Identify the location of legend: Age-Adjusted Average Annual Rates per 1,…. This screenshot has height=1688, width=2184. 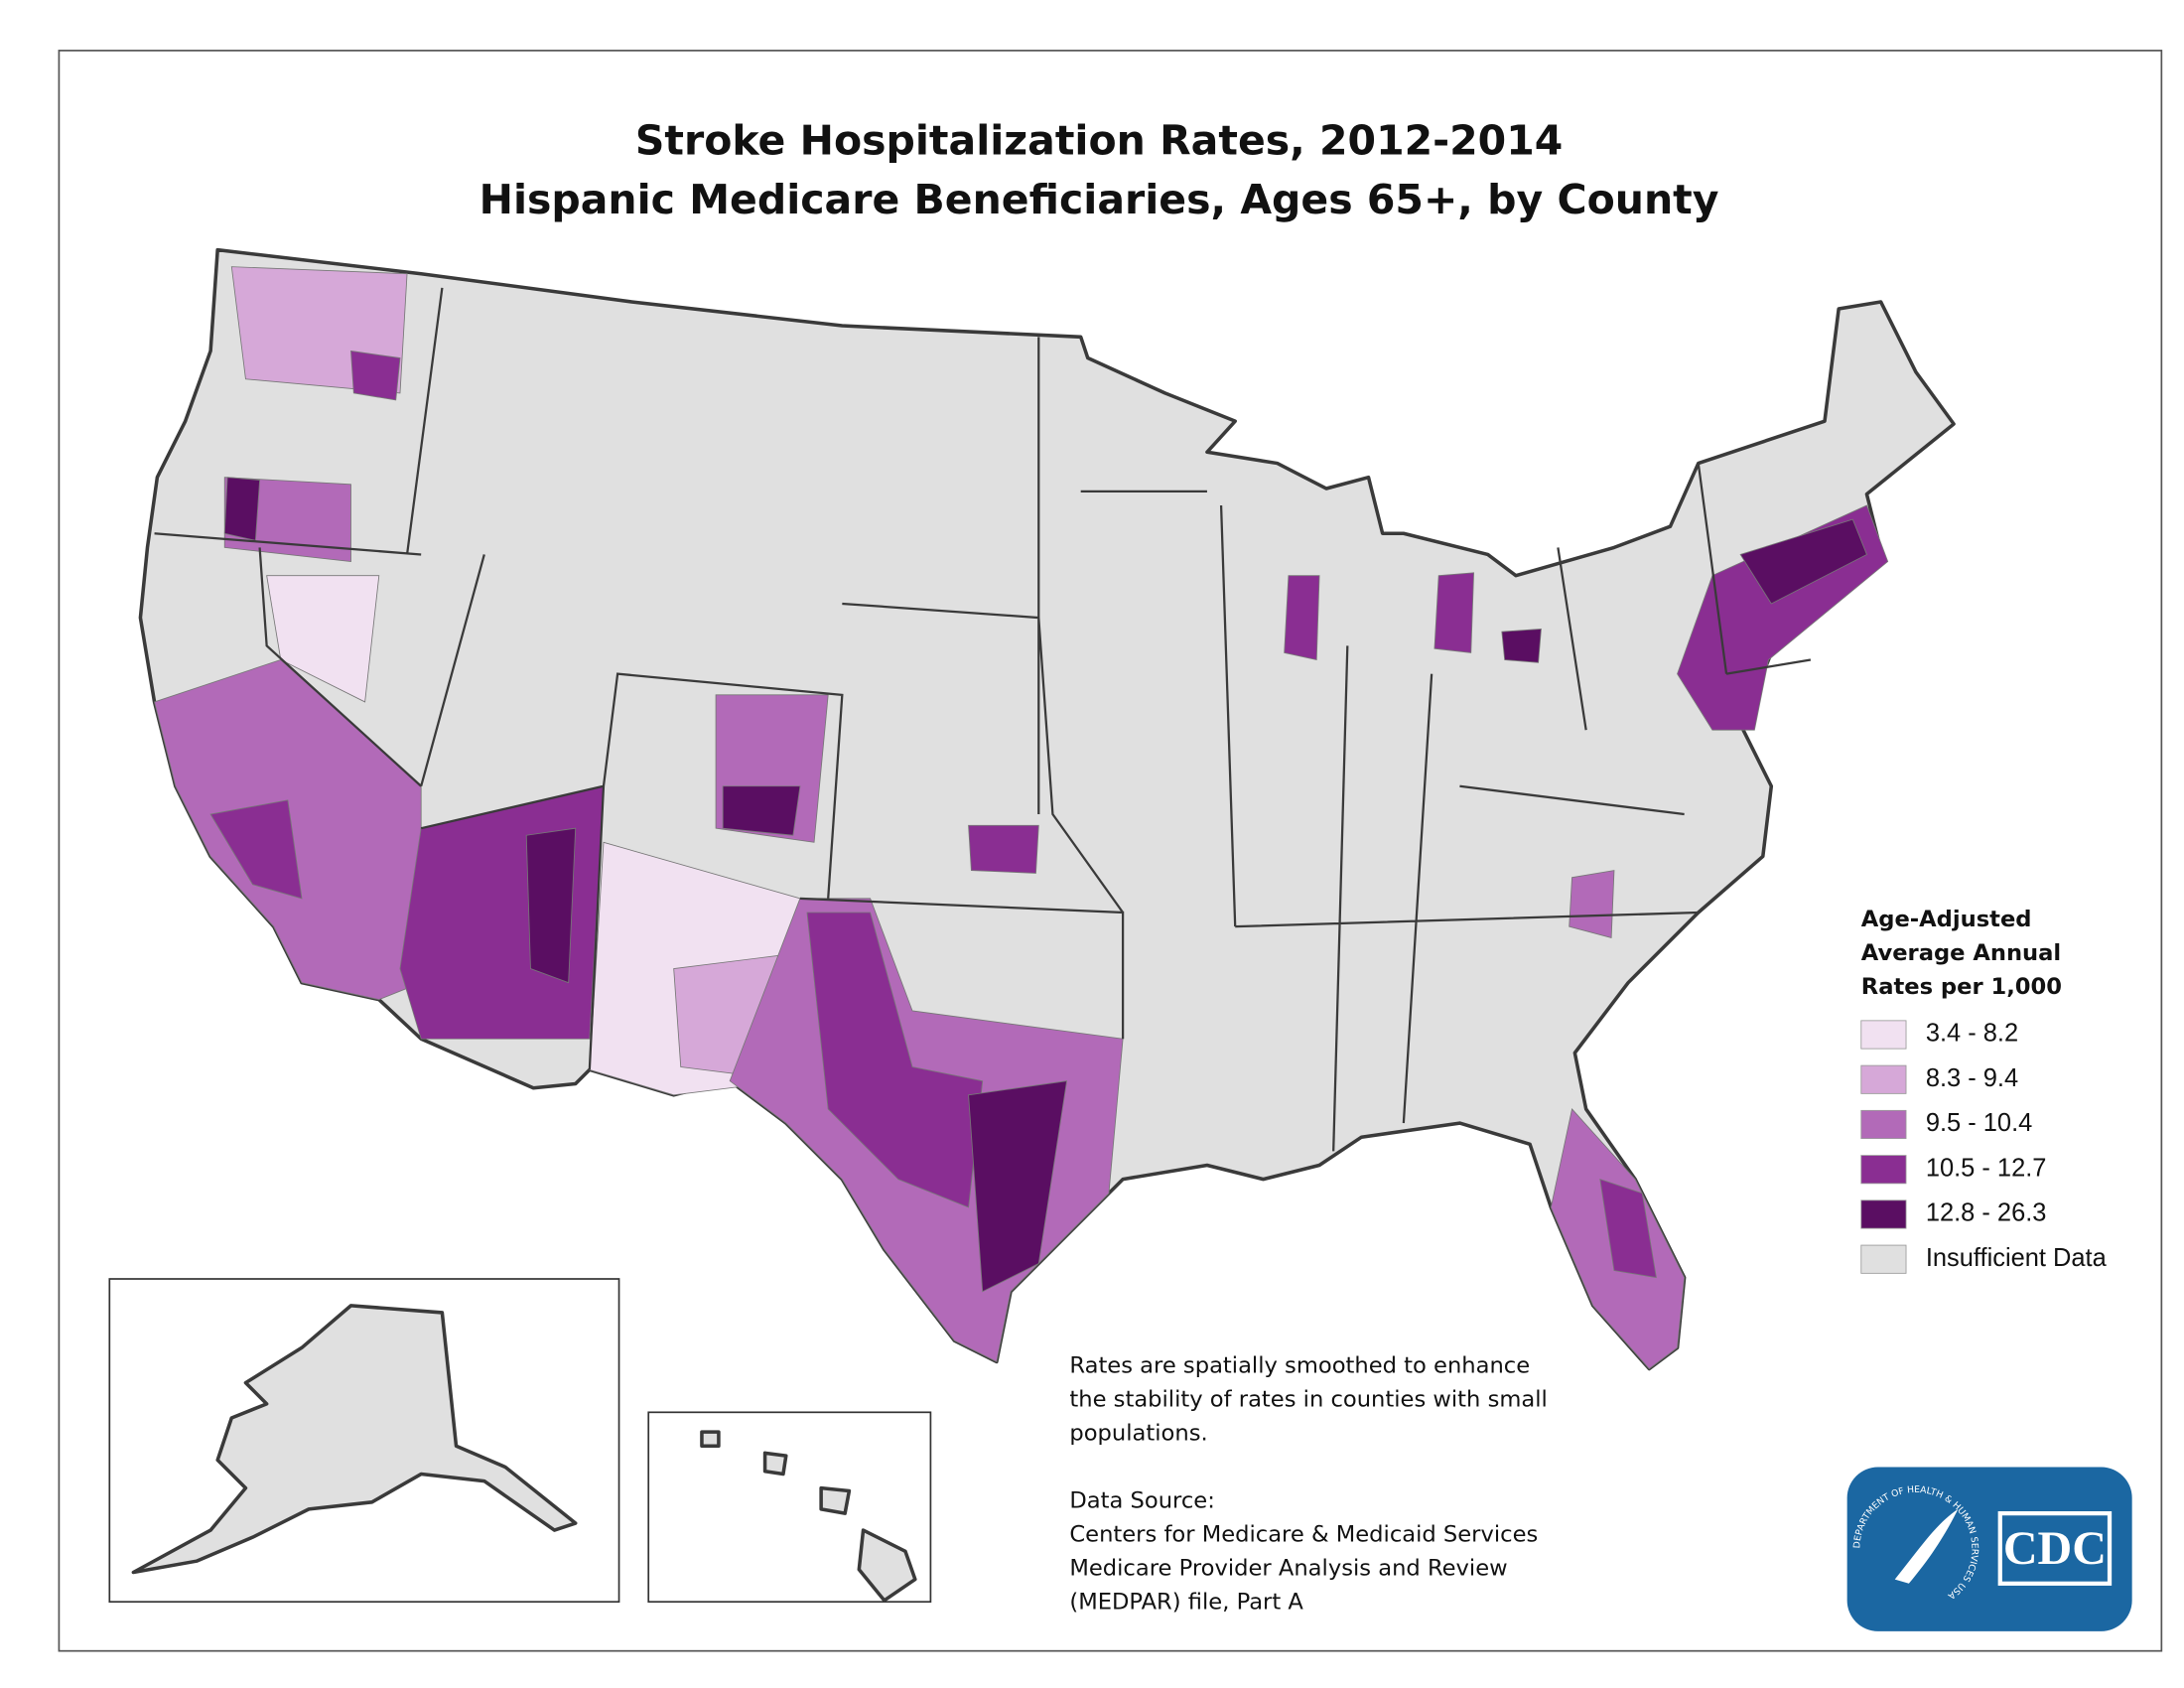
(1984, 1090).